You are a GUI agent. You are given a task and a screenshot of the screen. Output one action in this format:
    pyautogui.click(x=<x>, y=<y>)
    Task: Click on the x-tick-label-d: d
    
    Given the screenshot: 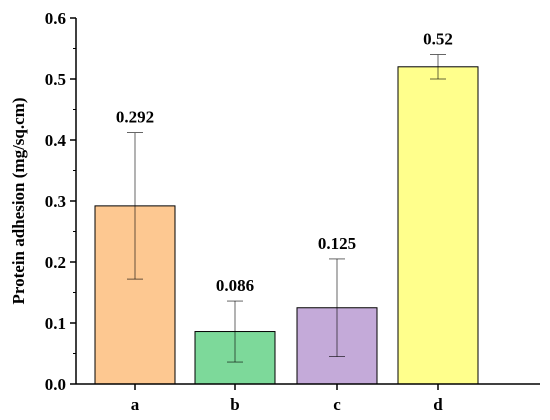 What is the action you would take?
    pyautogui.click(x=438, y=404)
    